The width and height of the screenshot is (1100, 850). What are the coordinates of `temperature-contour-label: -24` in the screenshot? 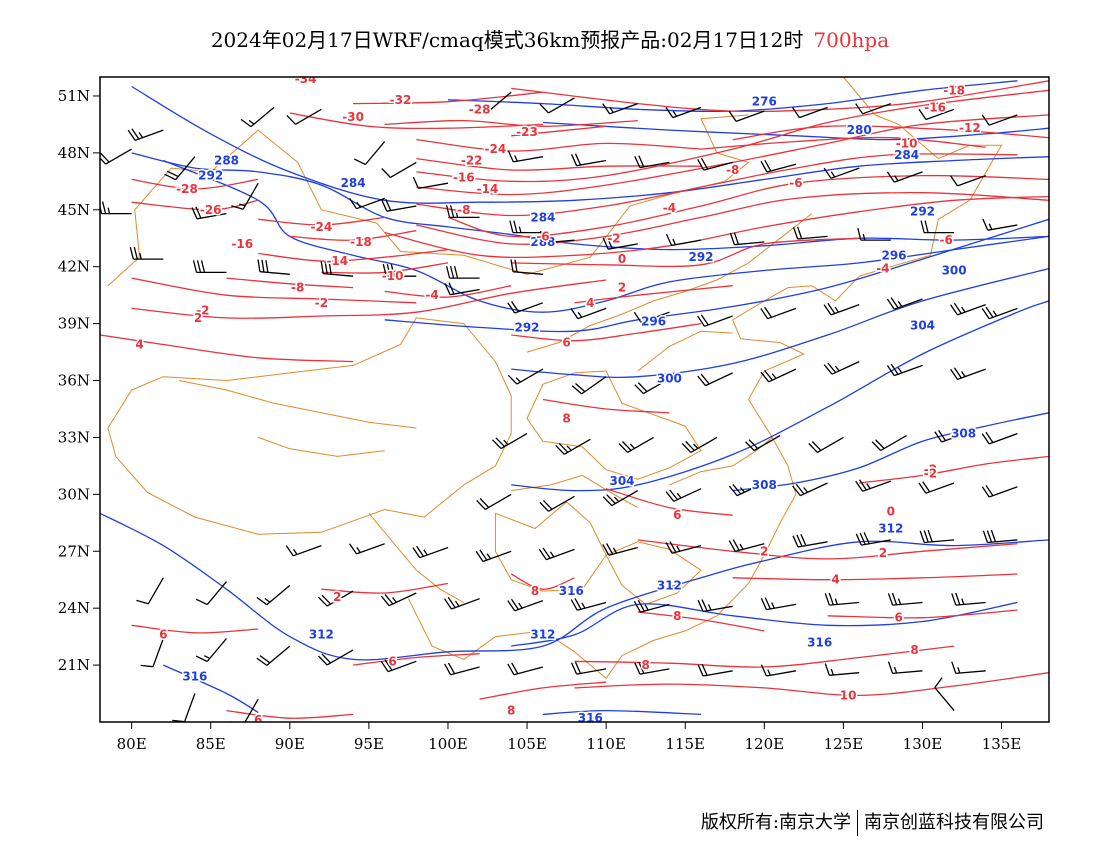 It's located at (322, 227).